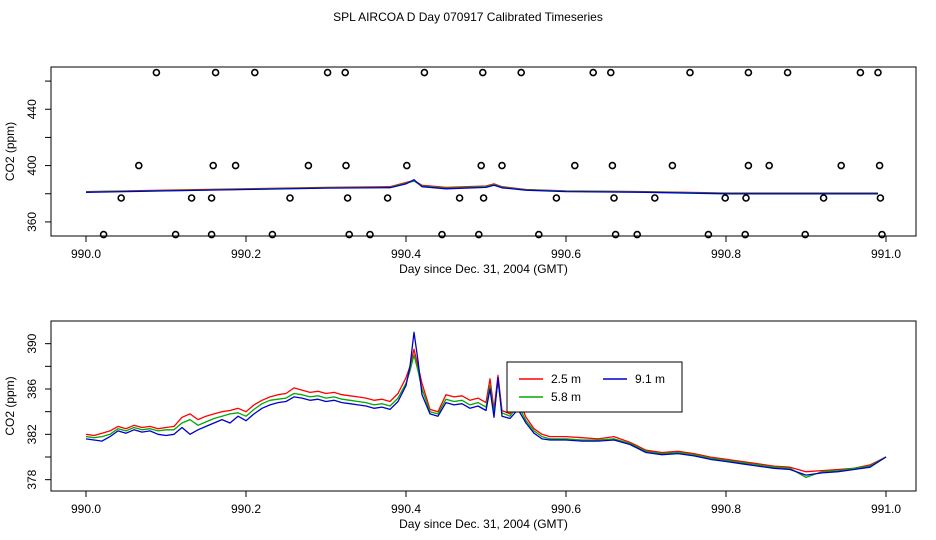 Image resolution: width=936 pixels, height=540 pixels. I want to click on legend: 2.5 m 9.1 m 5.8 m, so click(594, 387).